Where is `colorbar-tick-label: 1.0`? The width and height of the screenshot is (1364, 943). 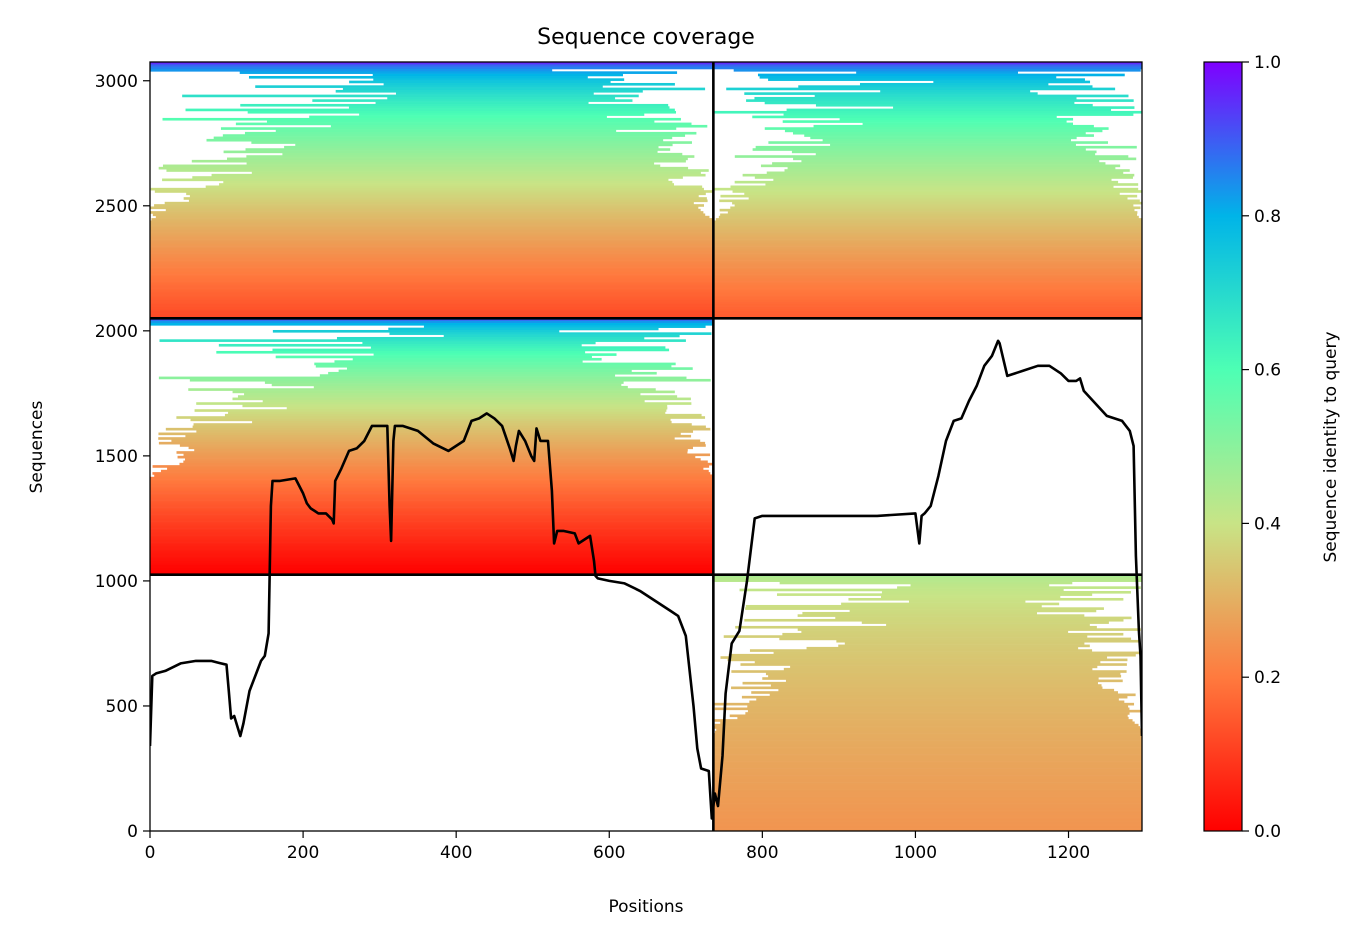
colorbar-tick-label: 1.0 is located at coordinates (1267, 63).